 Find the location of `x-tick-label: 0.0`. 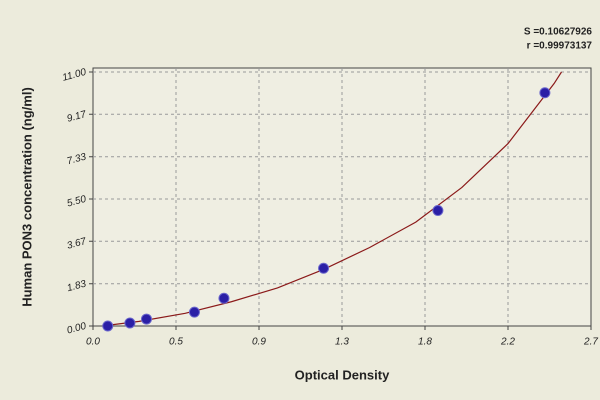

x-tick-label: 0.0 is located at coordinates (93, 342).